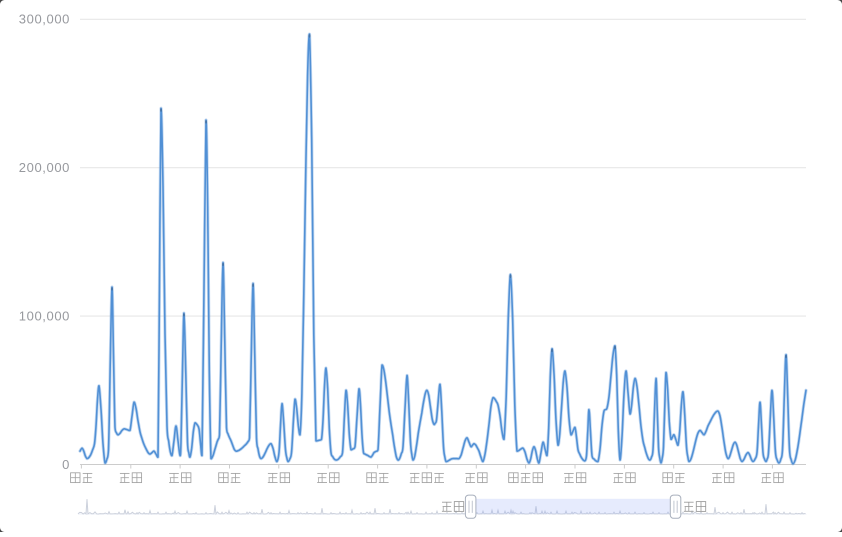 This screenshot has height=537, width=842. What do you see at coordinates (44, 19) in the screenshot?
I see `svg-text: 300,000` at bounding box center [44, 19].